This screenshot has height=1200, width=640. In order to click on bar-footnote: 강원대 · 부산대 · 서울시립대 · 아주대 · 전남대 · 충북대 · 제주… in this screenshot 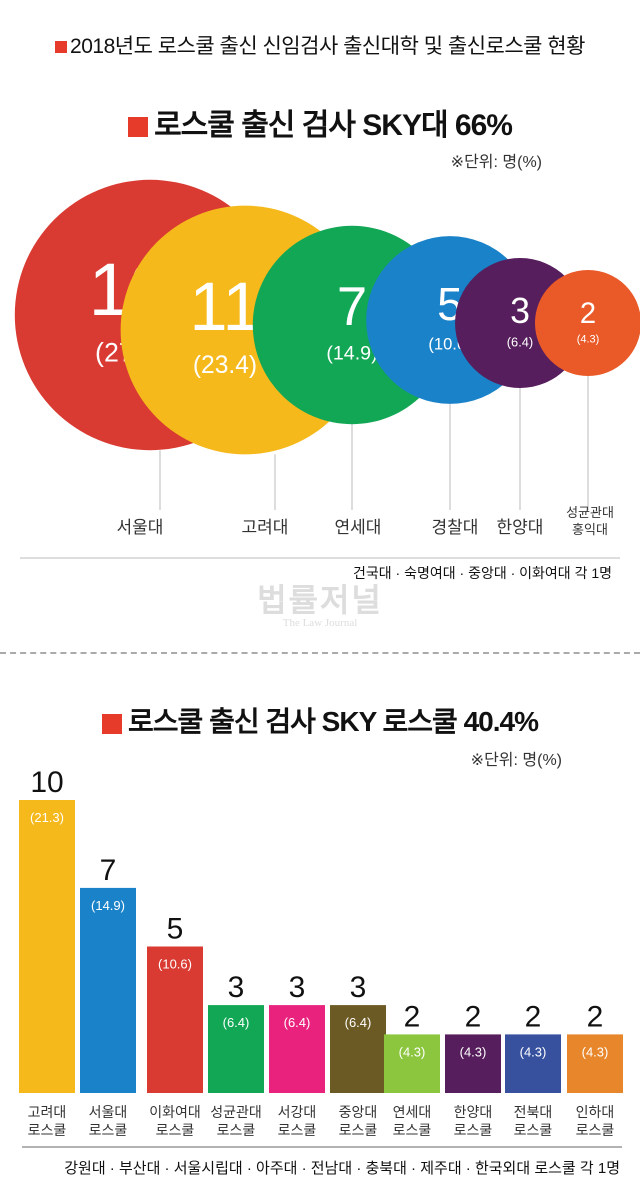, I will do `click(342, 1168)`.